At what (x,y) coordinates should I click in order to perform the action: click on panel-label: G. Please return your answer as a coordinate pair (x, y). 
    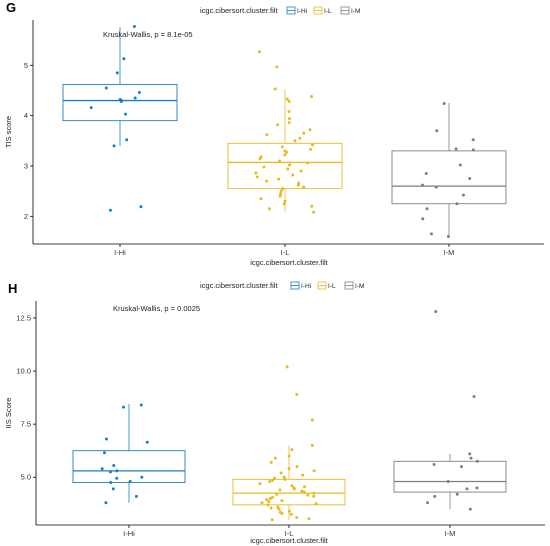
    Looking at the image, I should click on (11, 7).